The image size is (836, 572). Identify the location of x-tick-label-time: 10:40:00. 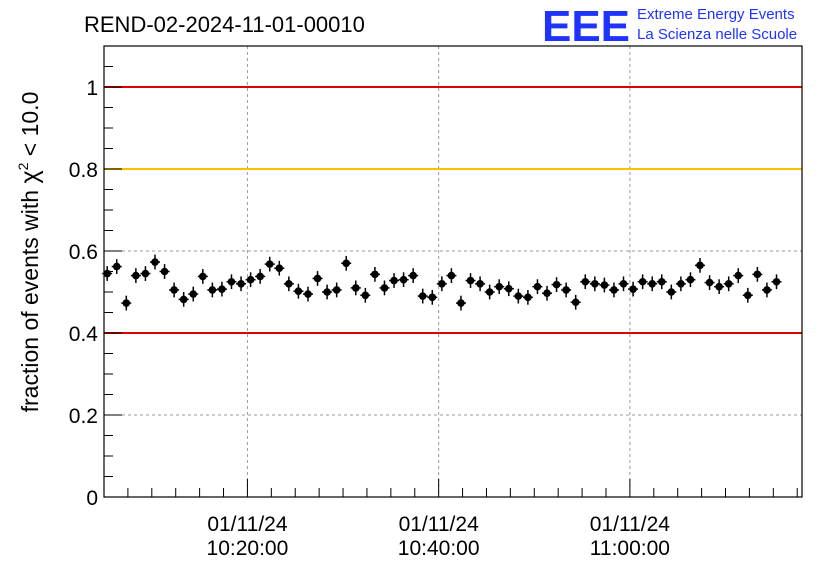
(439, 548).